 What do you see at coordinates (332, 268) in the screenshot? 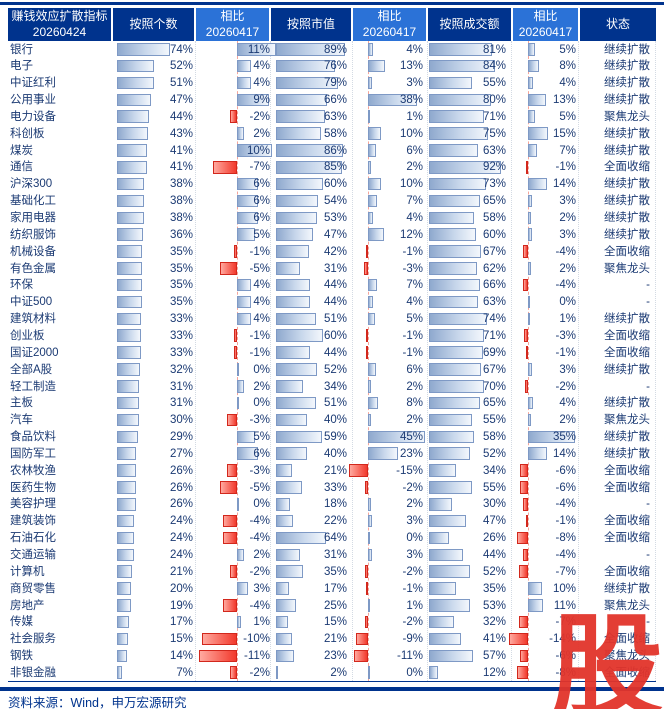
I see `table-row: 有色金属 35% -5% 31% -3% 62% 2% 聚焦龙头` at bounding box center [332, 268].